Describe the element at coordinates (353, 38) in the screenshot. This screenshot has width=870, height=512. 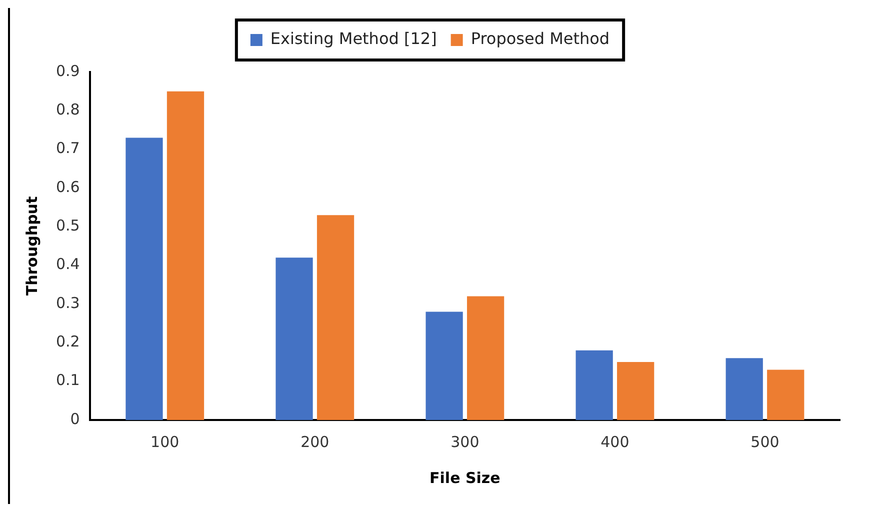
I see `legend-label: Existing Method [12]` at that location.